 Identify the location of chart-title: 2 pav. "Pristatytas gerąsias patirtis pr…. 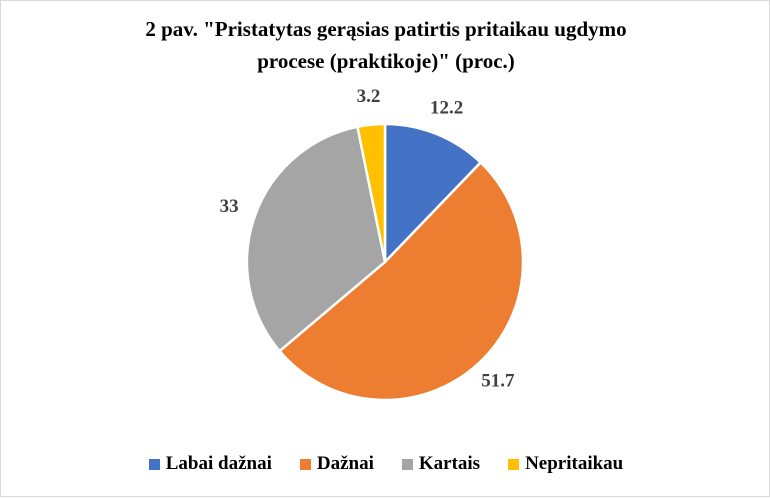
(386, 45).